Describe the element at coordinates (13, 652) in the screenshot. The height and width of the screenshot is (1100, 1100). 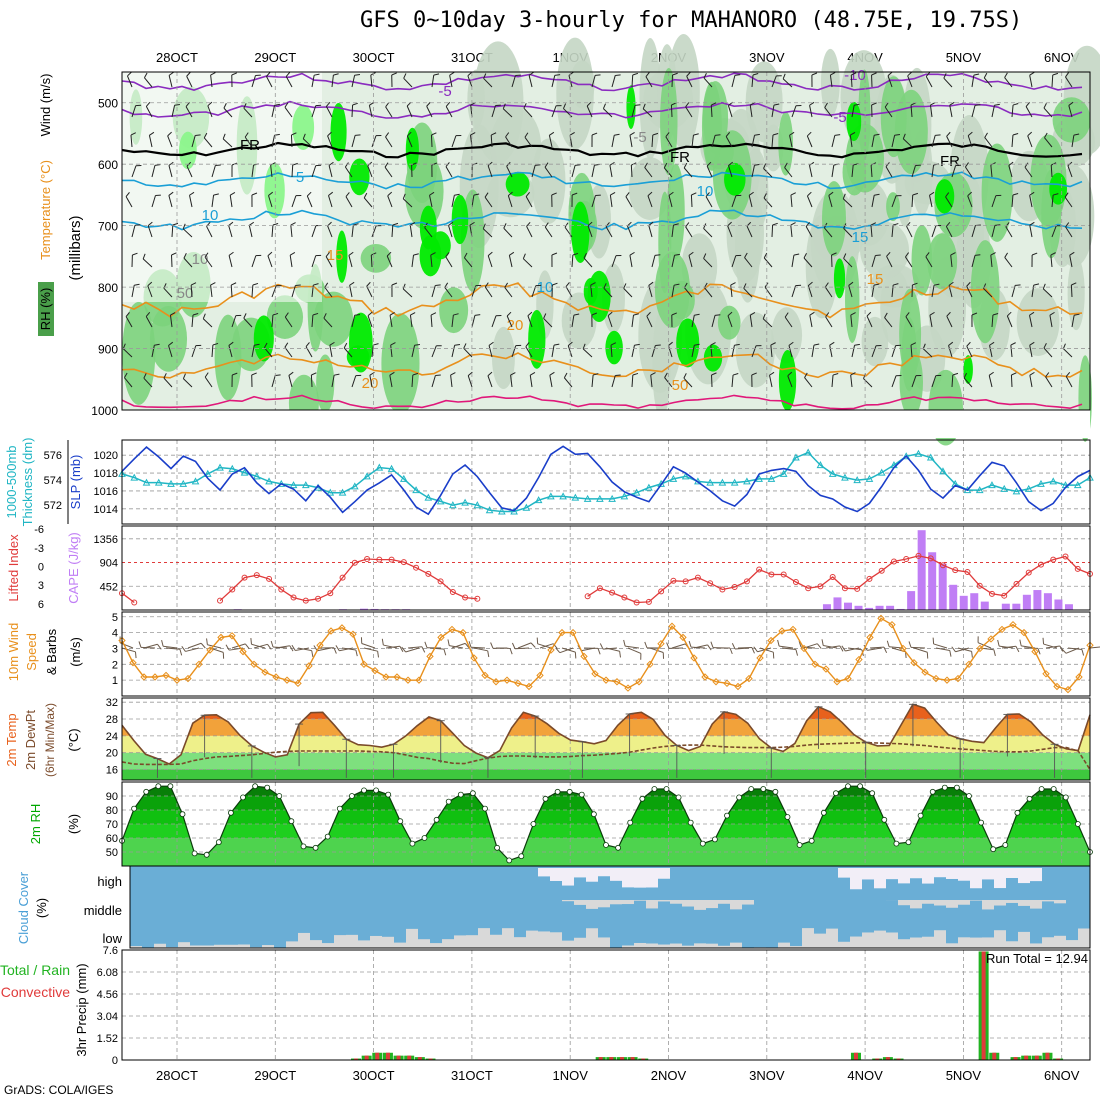
I see `wind-label-1: 10m Wind` at that location.